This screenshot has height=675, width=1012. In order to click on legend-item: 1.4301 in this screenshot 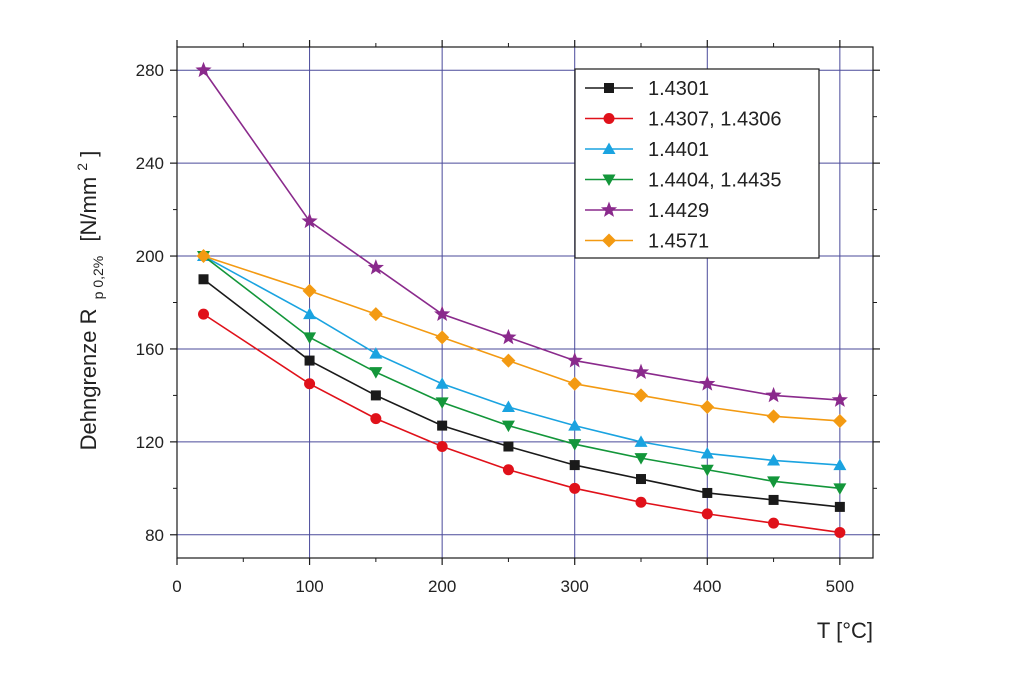, I will do `click(647, 89)`.